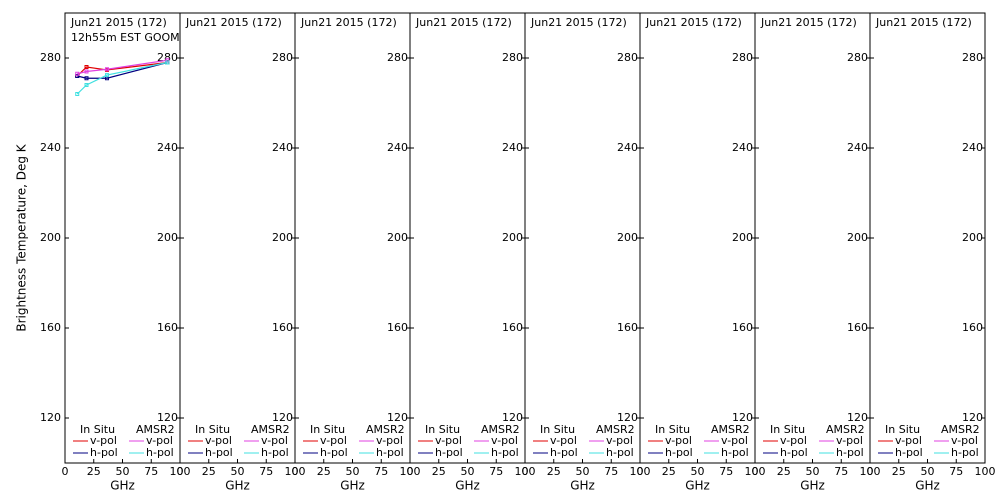 The width and height of the screenshot is (1000, 500). What do you see at coordinates (22, 237) in the screenshot?
I see `y-axis-label: Brightness Temperature, Deg K` at bounding box center [22, 237].